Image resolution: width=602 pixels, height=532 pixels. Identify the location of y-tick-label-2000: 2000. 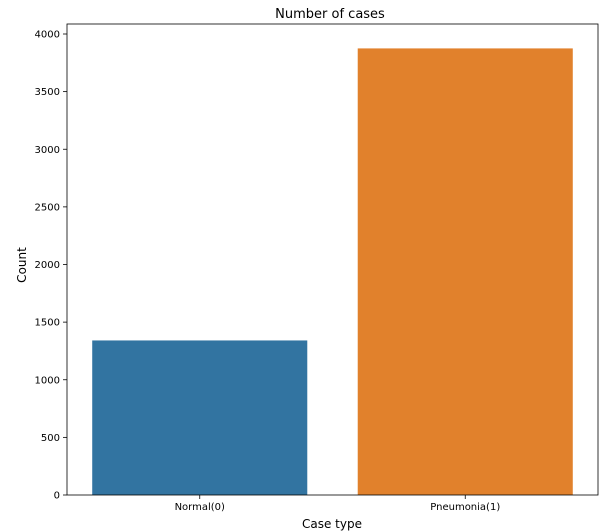
(47, 265).